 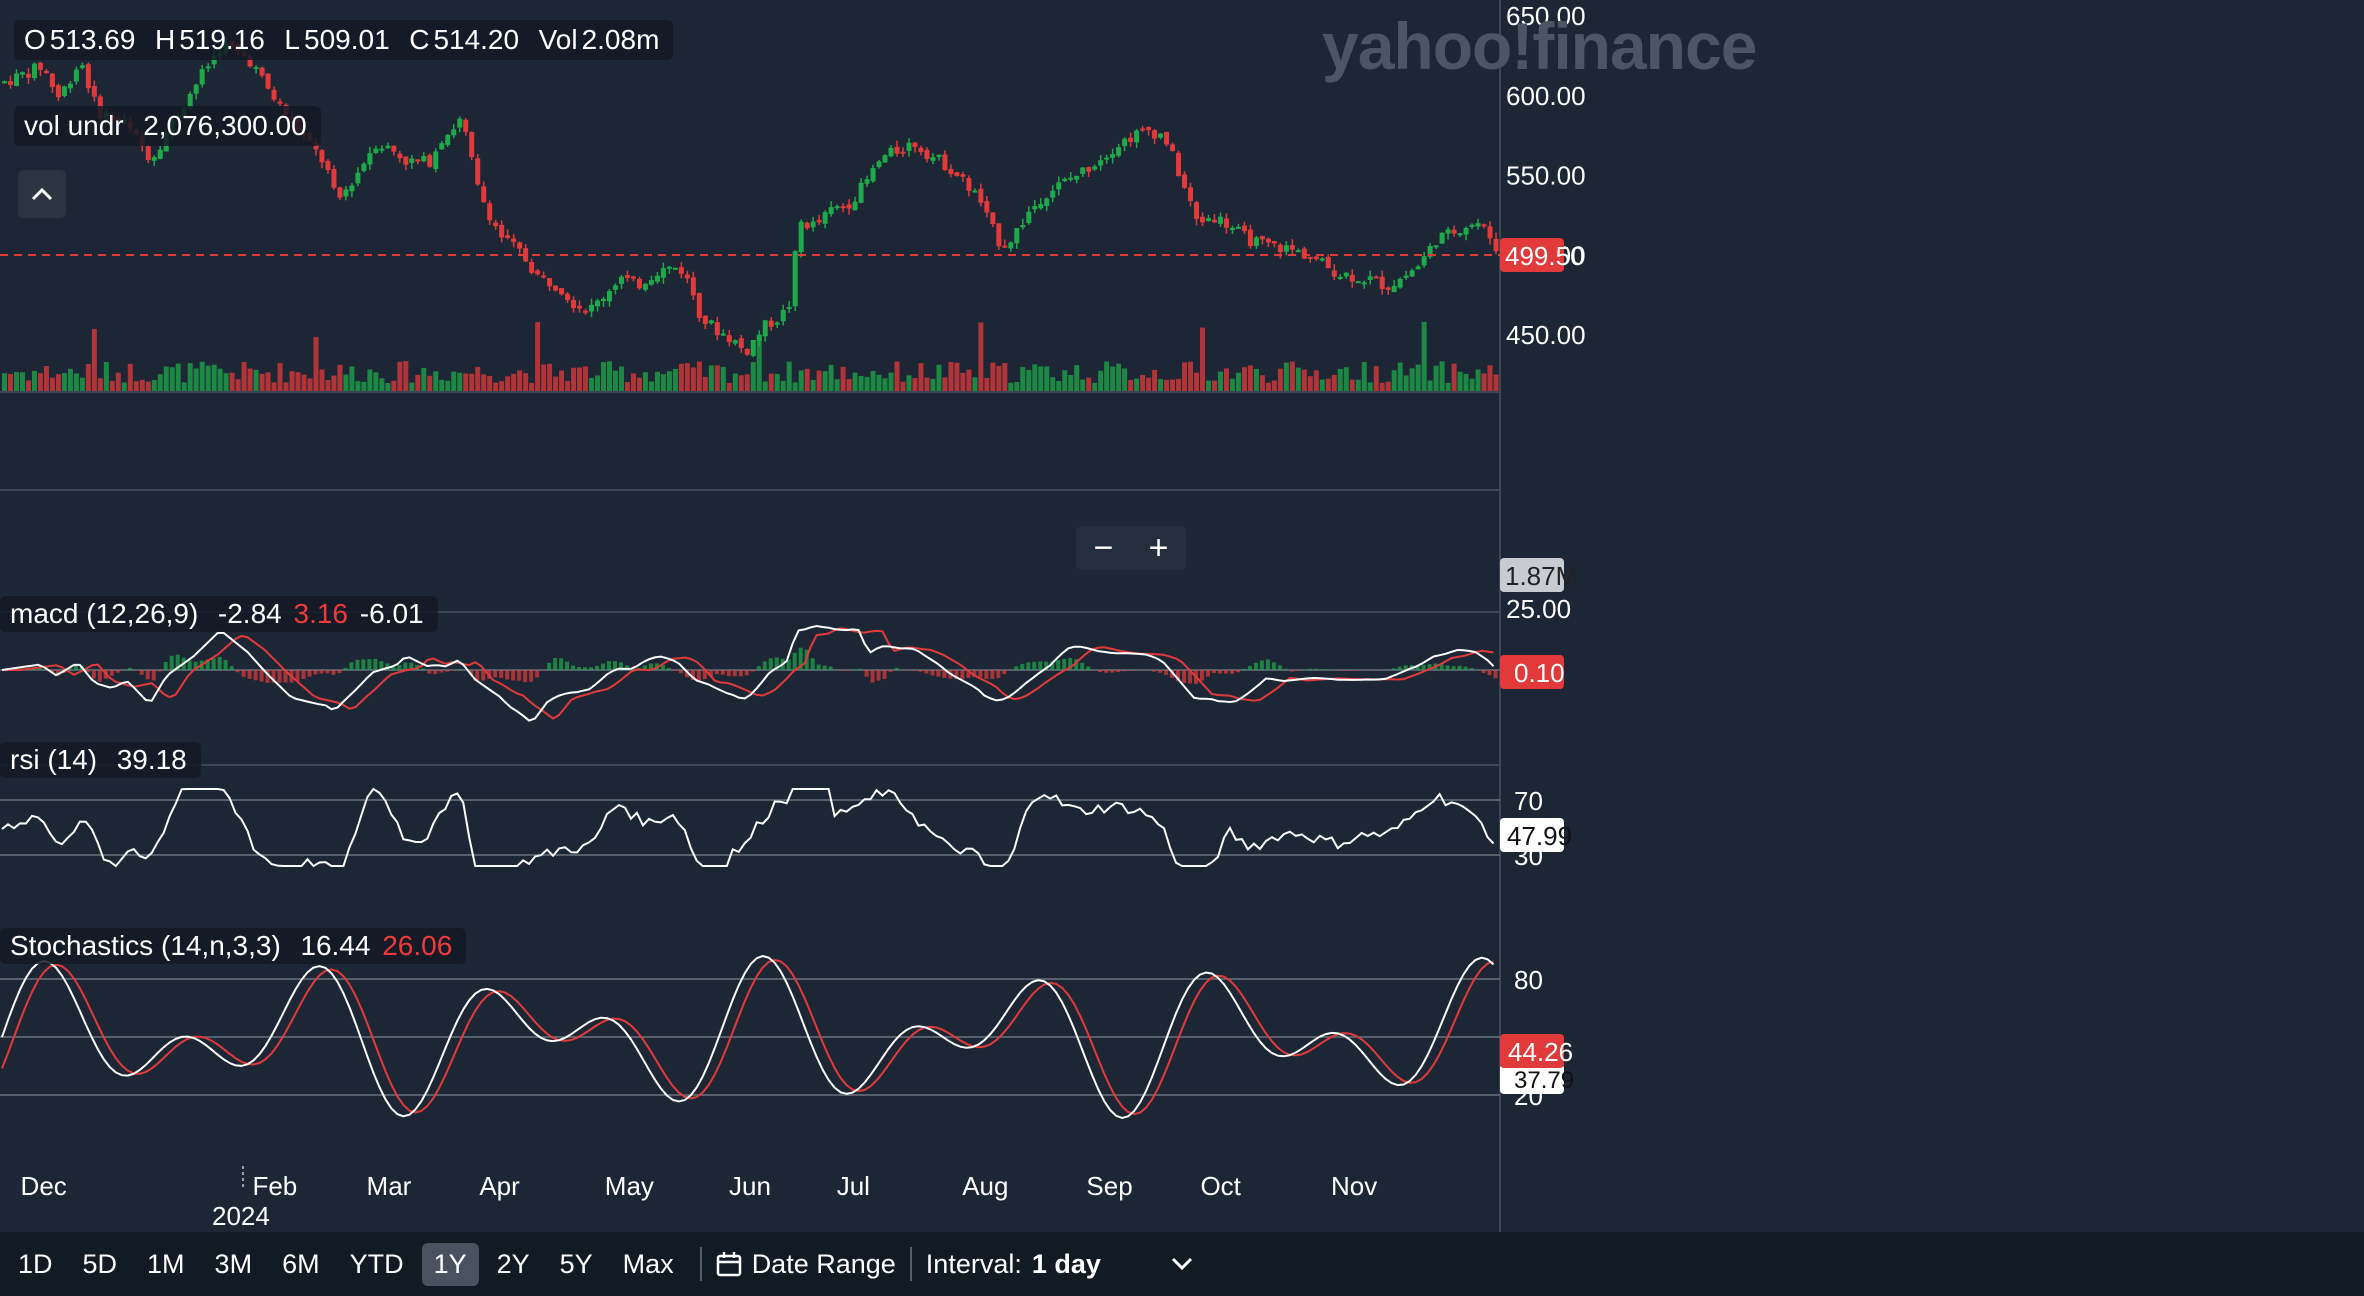 I want to click on macd-signal-value: 3.16, so click(x=321, y=613).